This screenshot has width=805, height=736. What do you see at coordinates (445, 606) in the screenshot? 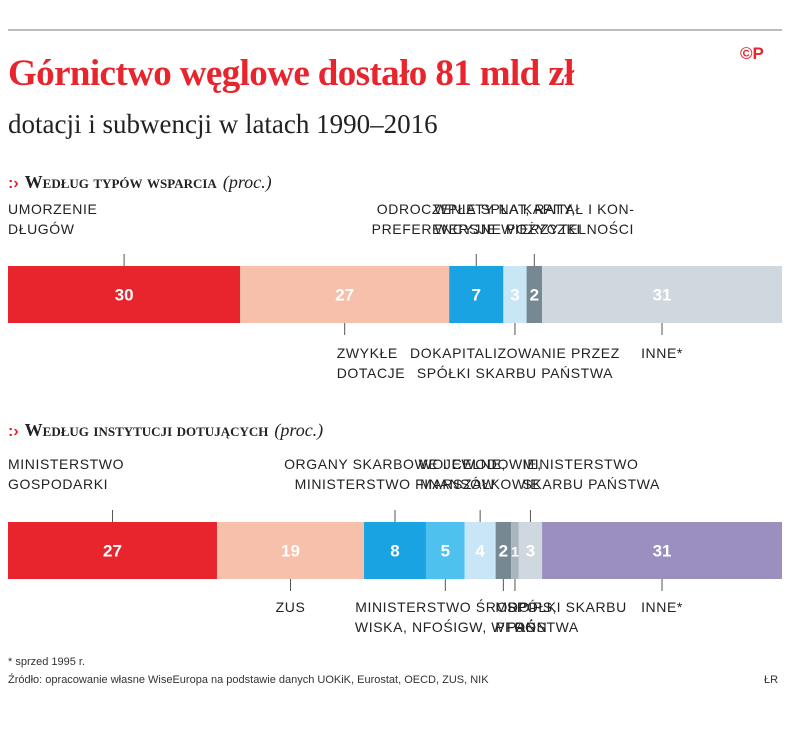
I see `category-label: MINISTERSTWO ŚRODO-` at bounding box center [445, 606].